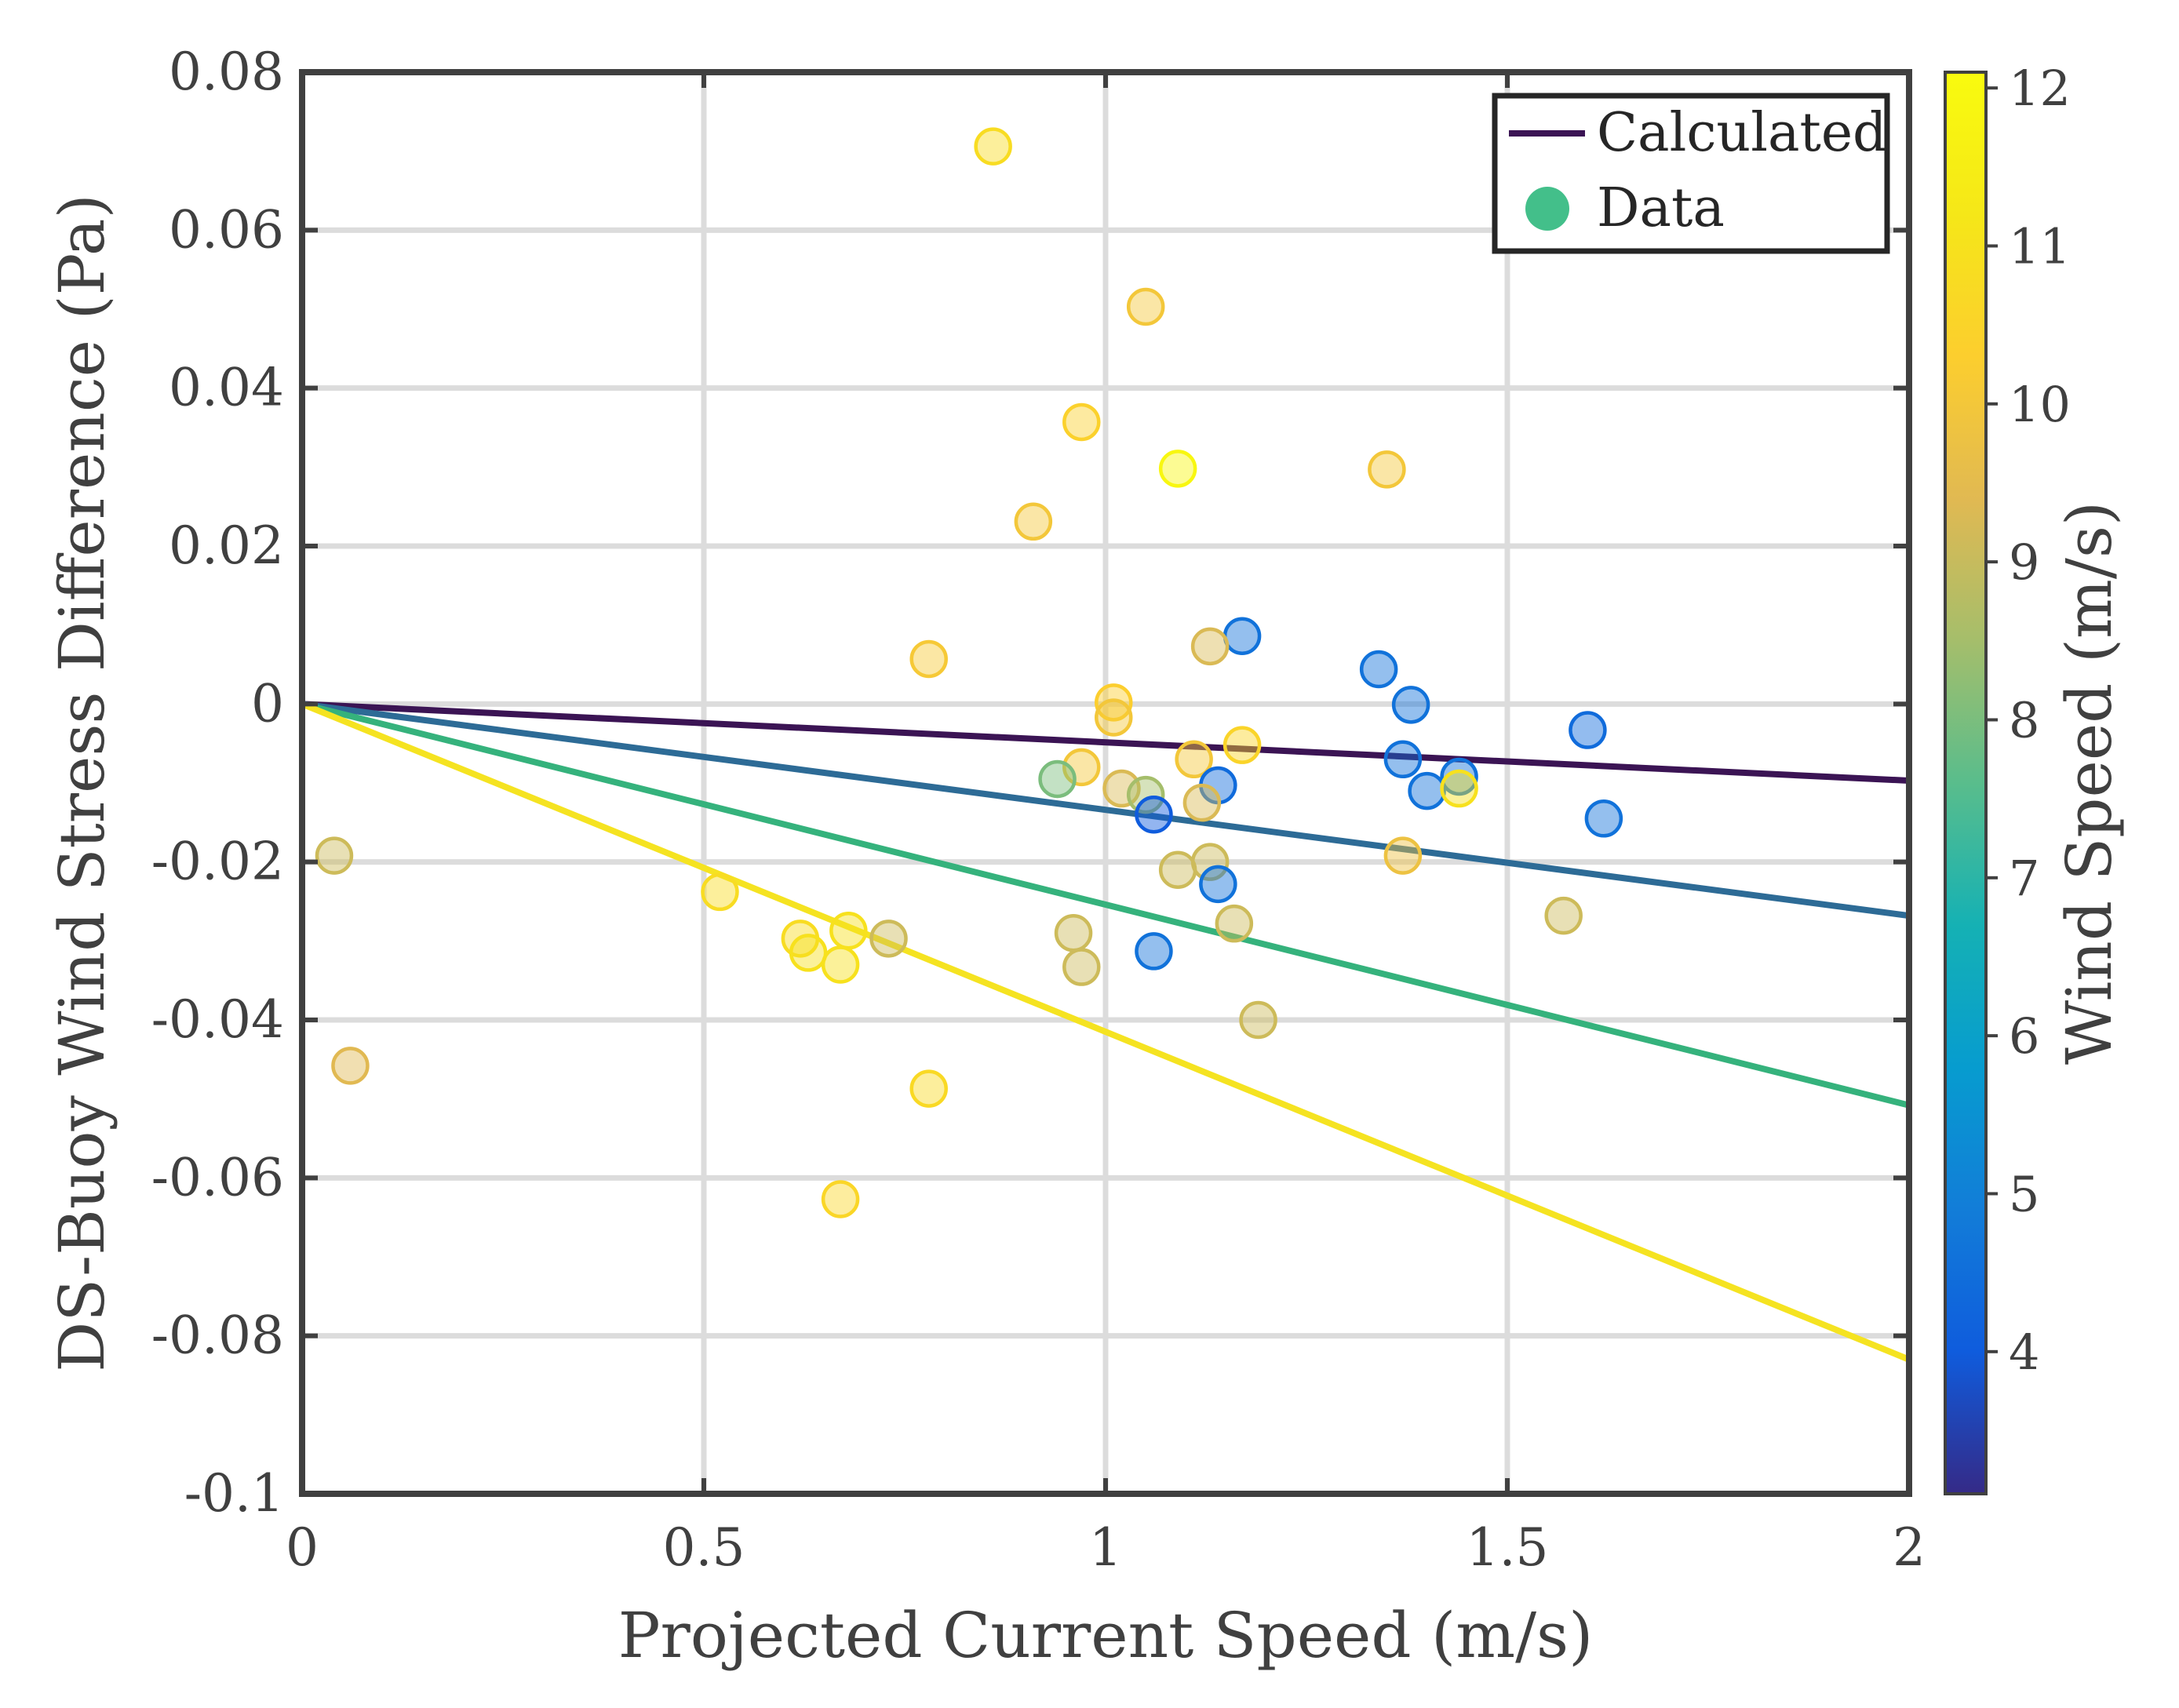 The width and height of the screenshot is (2179, 1708). I want to click on x-tick-label-1: 0.5, so click(704, 1547).